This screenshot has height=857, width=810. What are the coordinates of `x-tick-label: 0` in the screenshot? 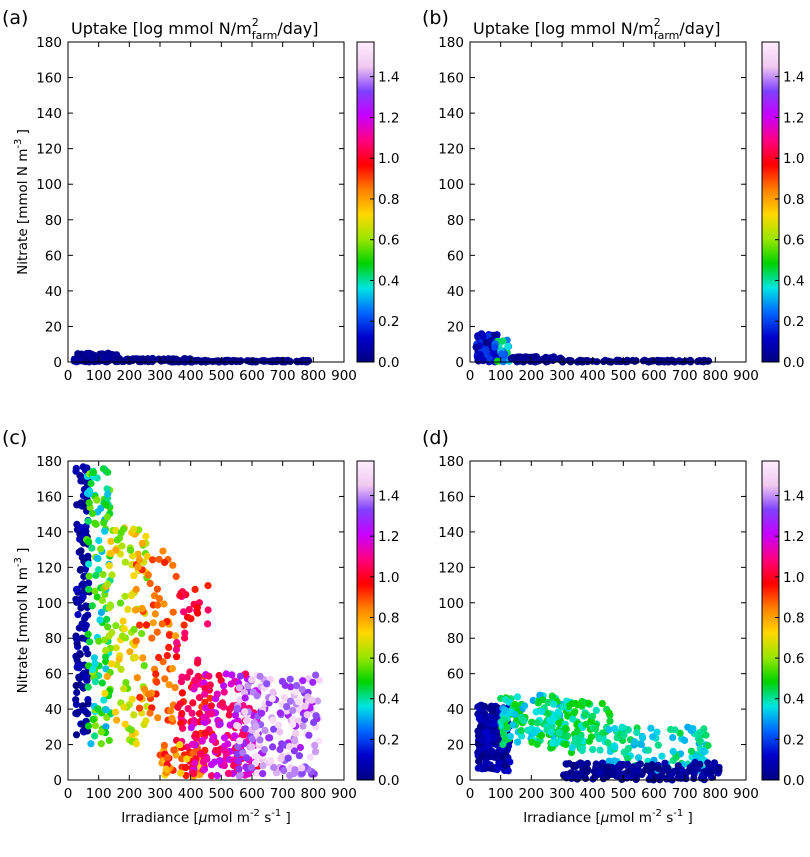 It's located at (68, 376).